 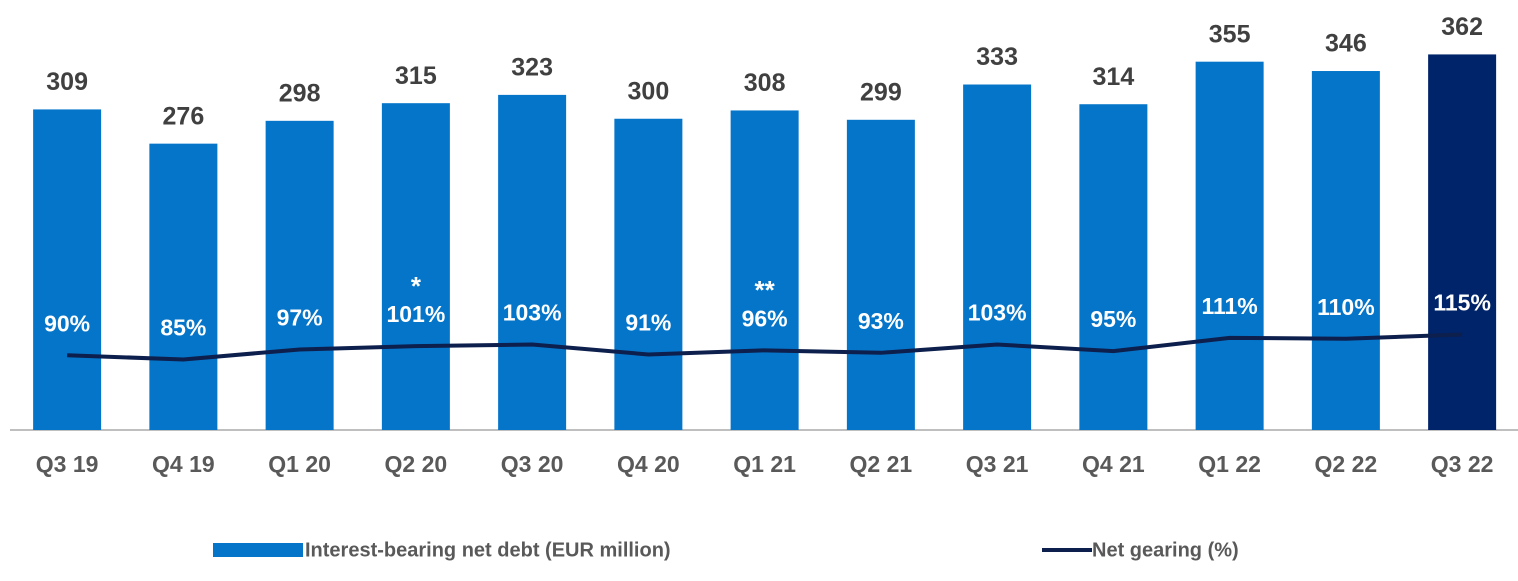 I want to click on bar-value-label: 355, so click(x=1230, y=34).